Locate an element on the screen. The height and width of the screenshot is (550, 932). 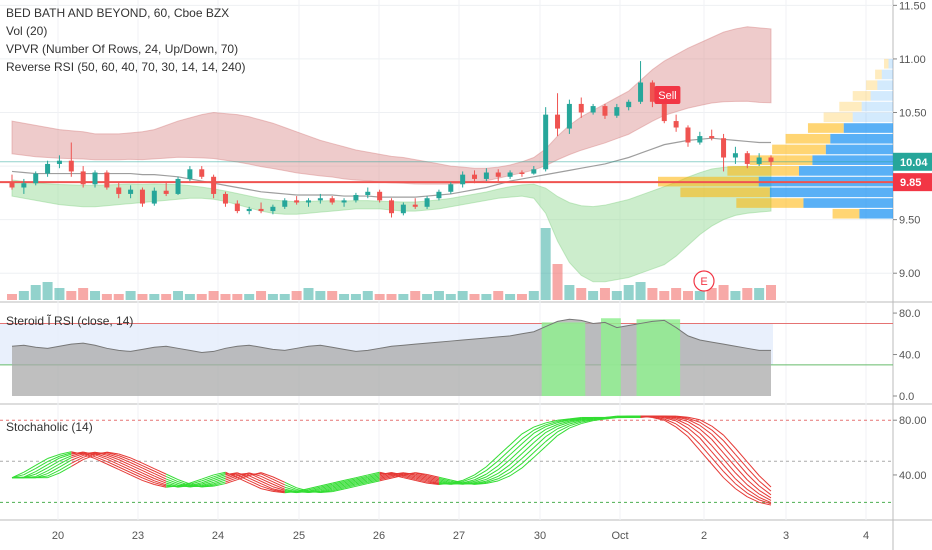
time-tick-label: 24 is located at coordinates (218, 536).